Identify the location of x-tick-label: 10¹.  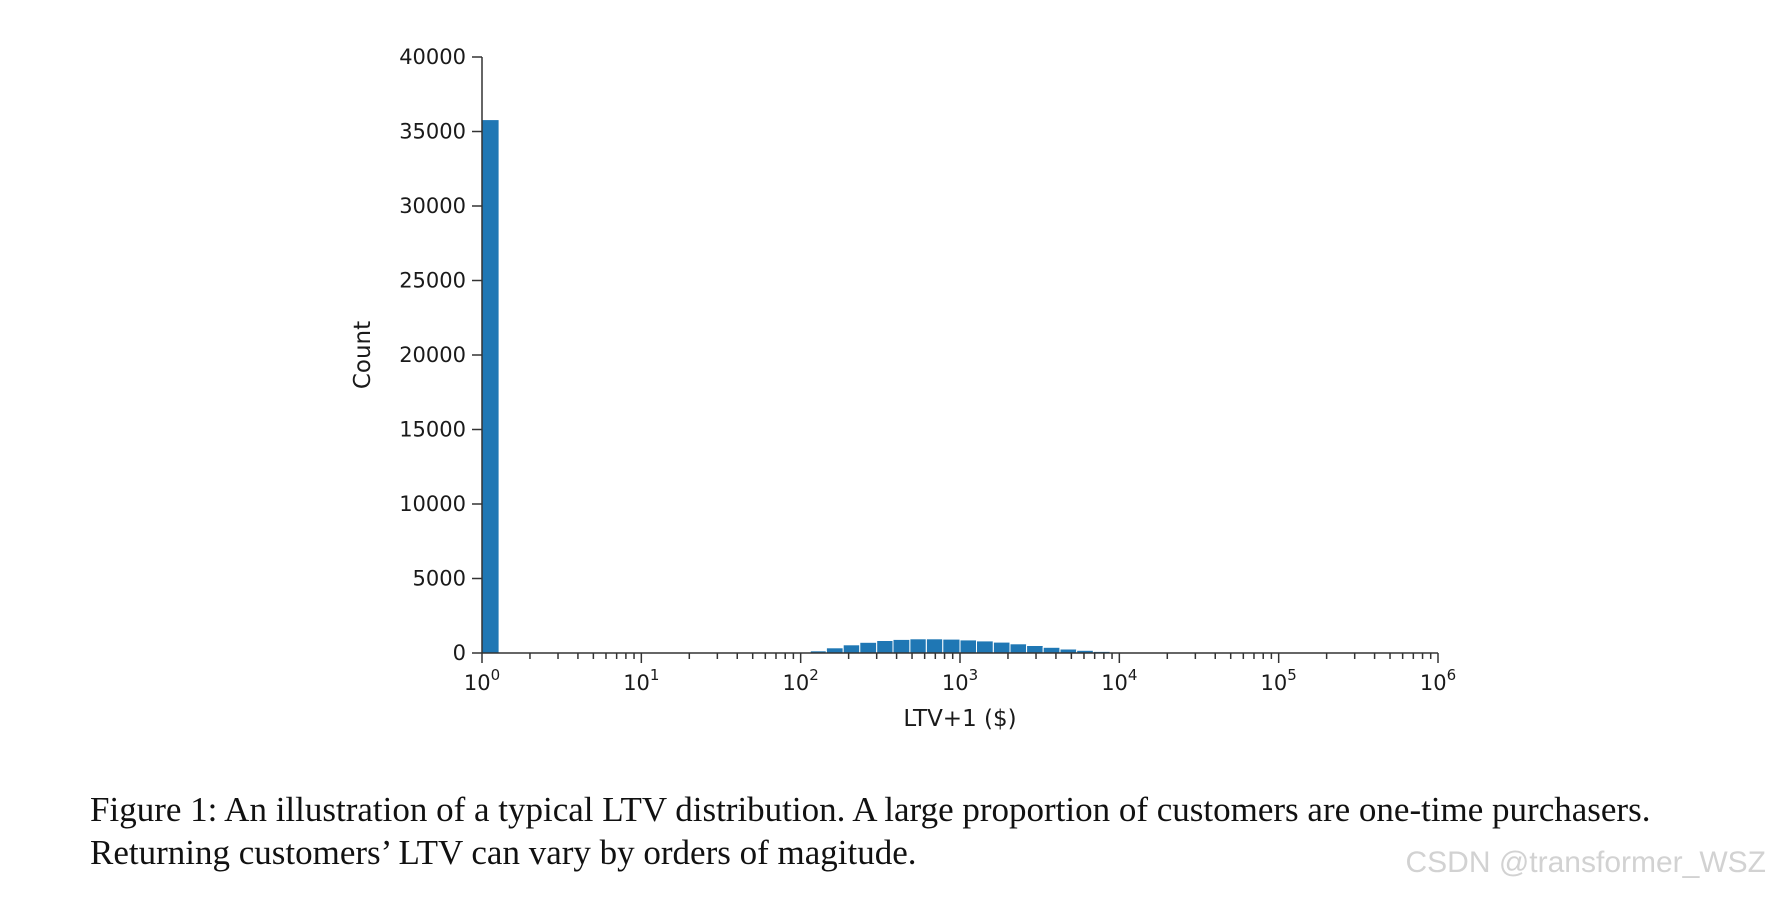
(641, 680).